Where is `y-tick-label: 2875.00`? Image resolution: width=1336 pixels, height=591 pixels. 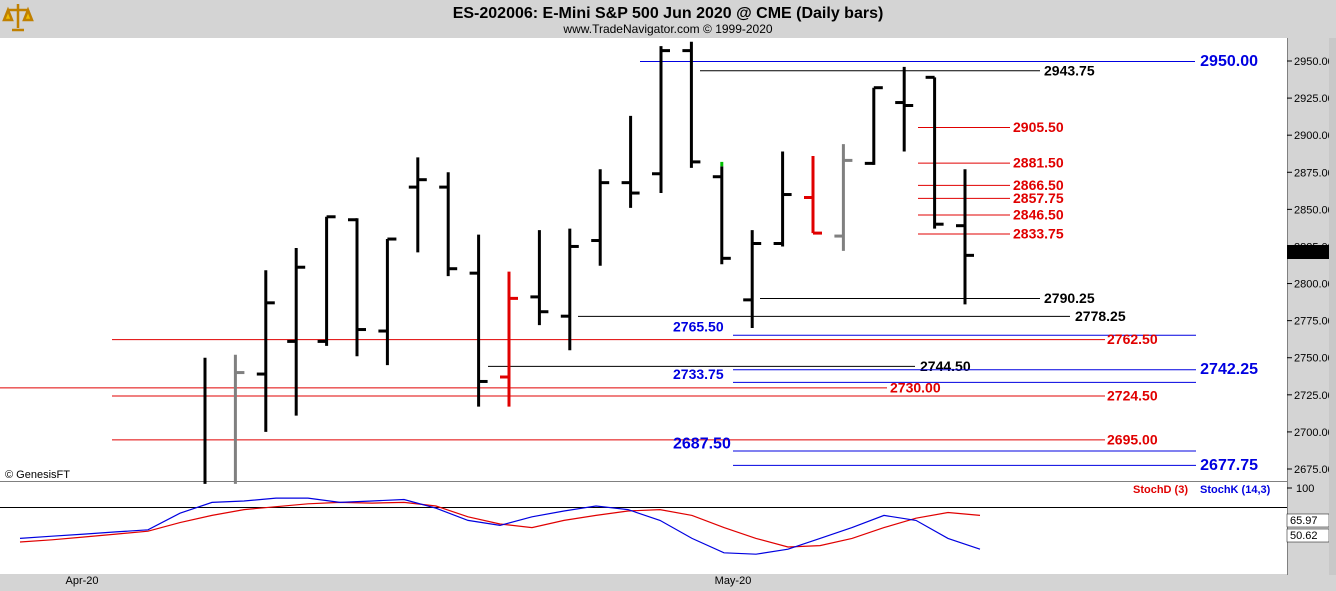 y-tick-label: 2875.00 is located at coordinates (1314, 173).